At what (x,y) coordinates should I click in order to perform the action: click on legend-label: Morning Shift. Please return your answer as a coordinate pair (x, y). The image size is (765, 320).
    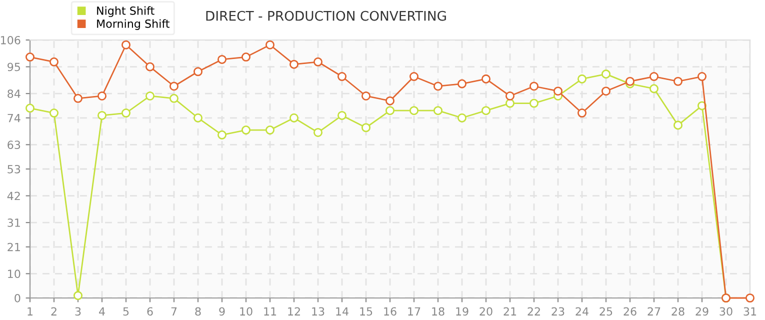
    Looking at the image, I should click on (133, 24).